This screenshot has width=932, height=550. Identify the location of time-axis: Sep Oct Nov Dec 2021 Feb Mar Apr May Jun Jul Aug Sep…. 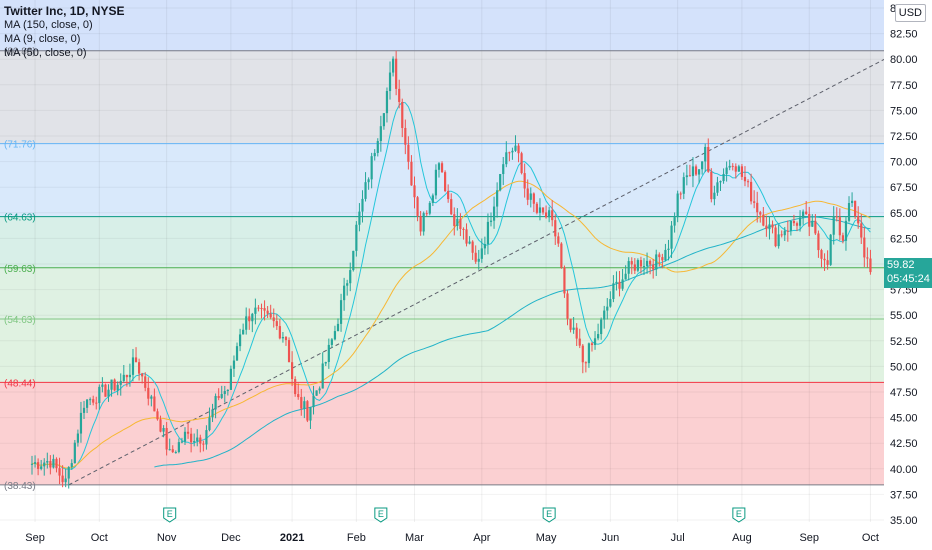
(466, 528).